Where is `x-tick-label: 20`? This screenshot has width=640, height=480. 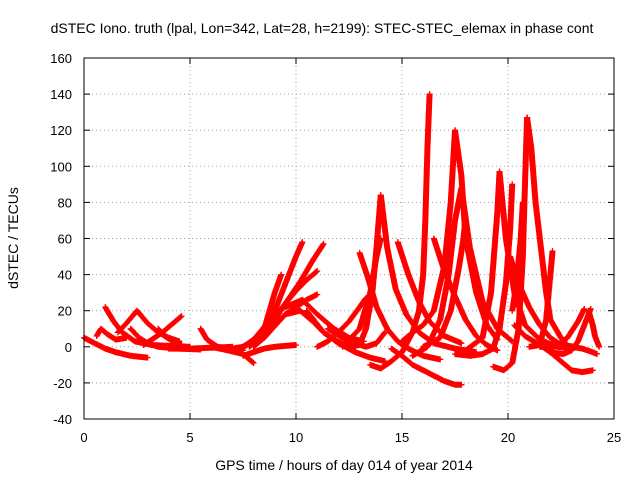 x-tick-label: 20 is located at coordinates (508, 437).